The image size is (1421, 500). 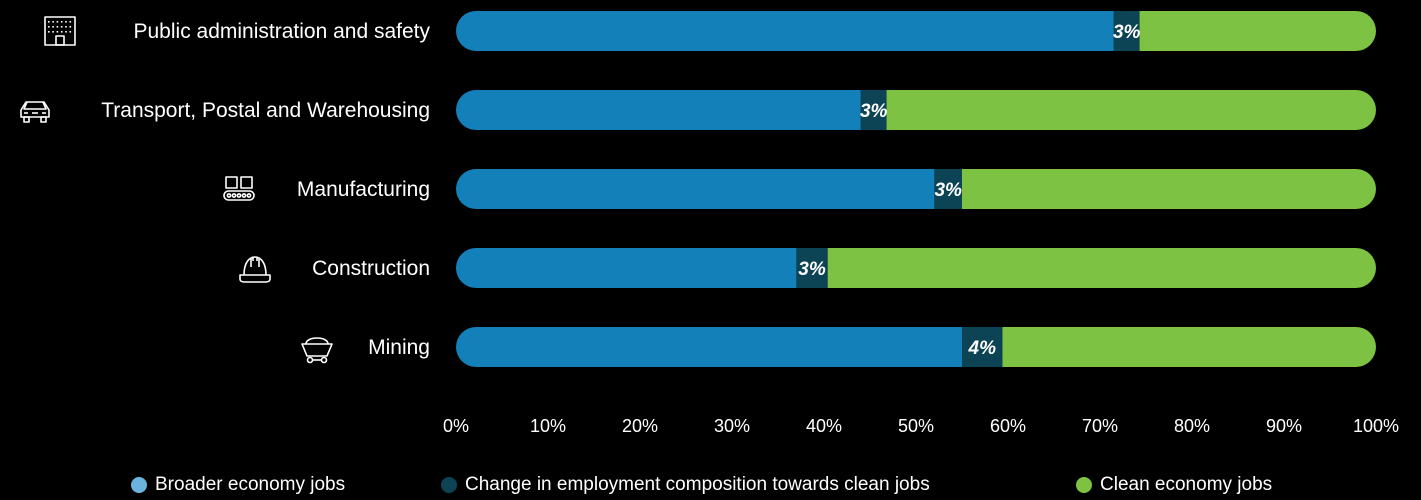 What do you see at coordinates (139, 485) in the screenshot?
I see `legend-swatch-broader-economy` at bounding box center [139, 485].